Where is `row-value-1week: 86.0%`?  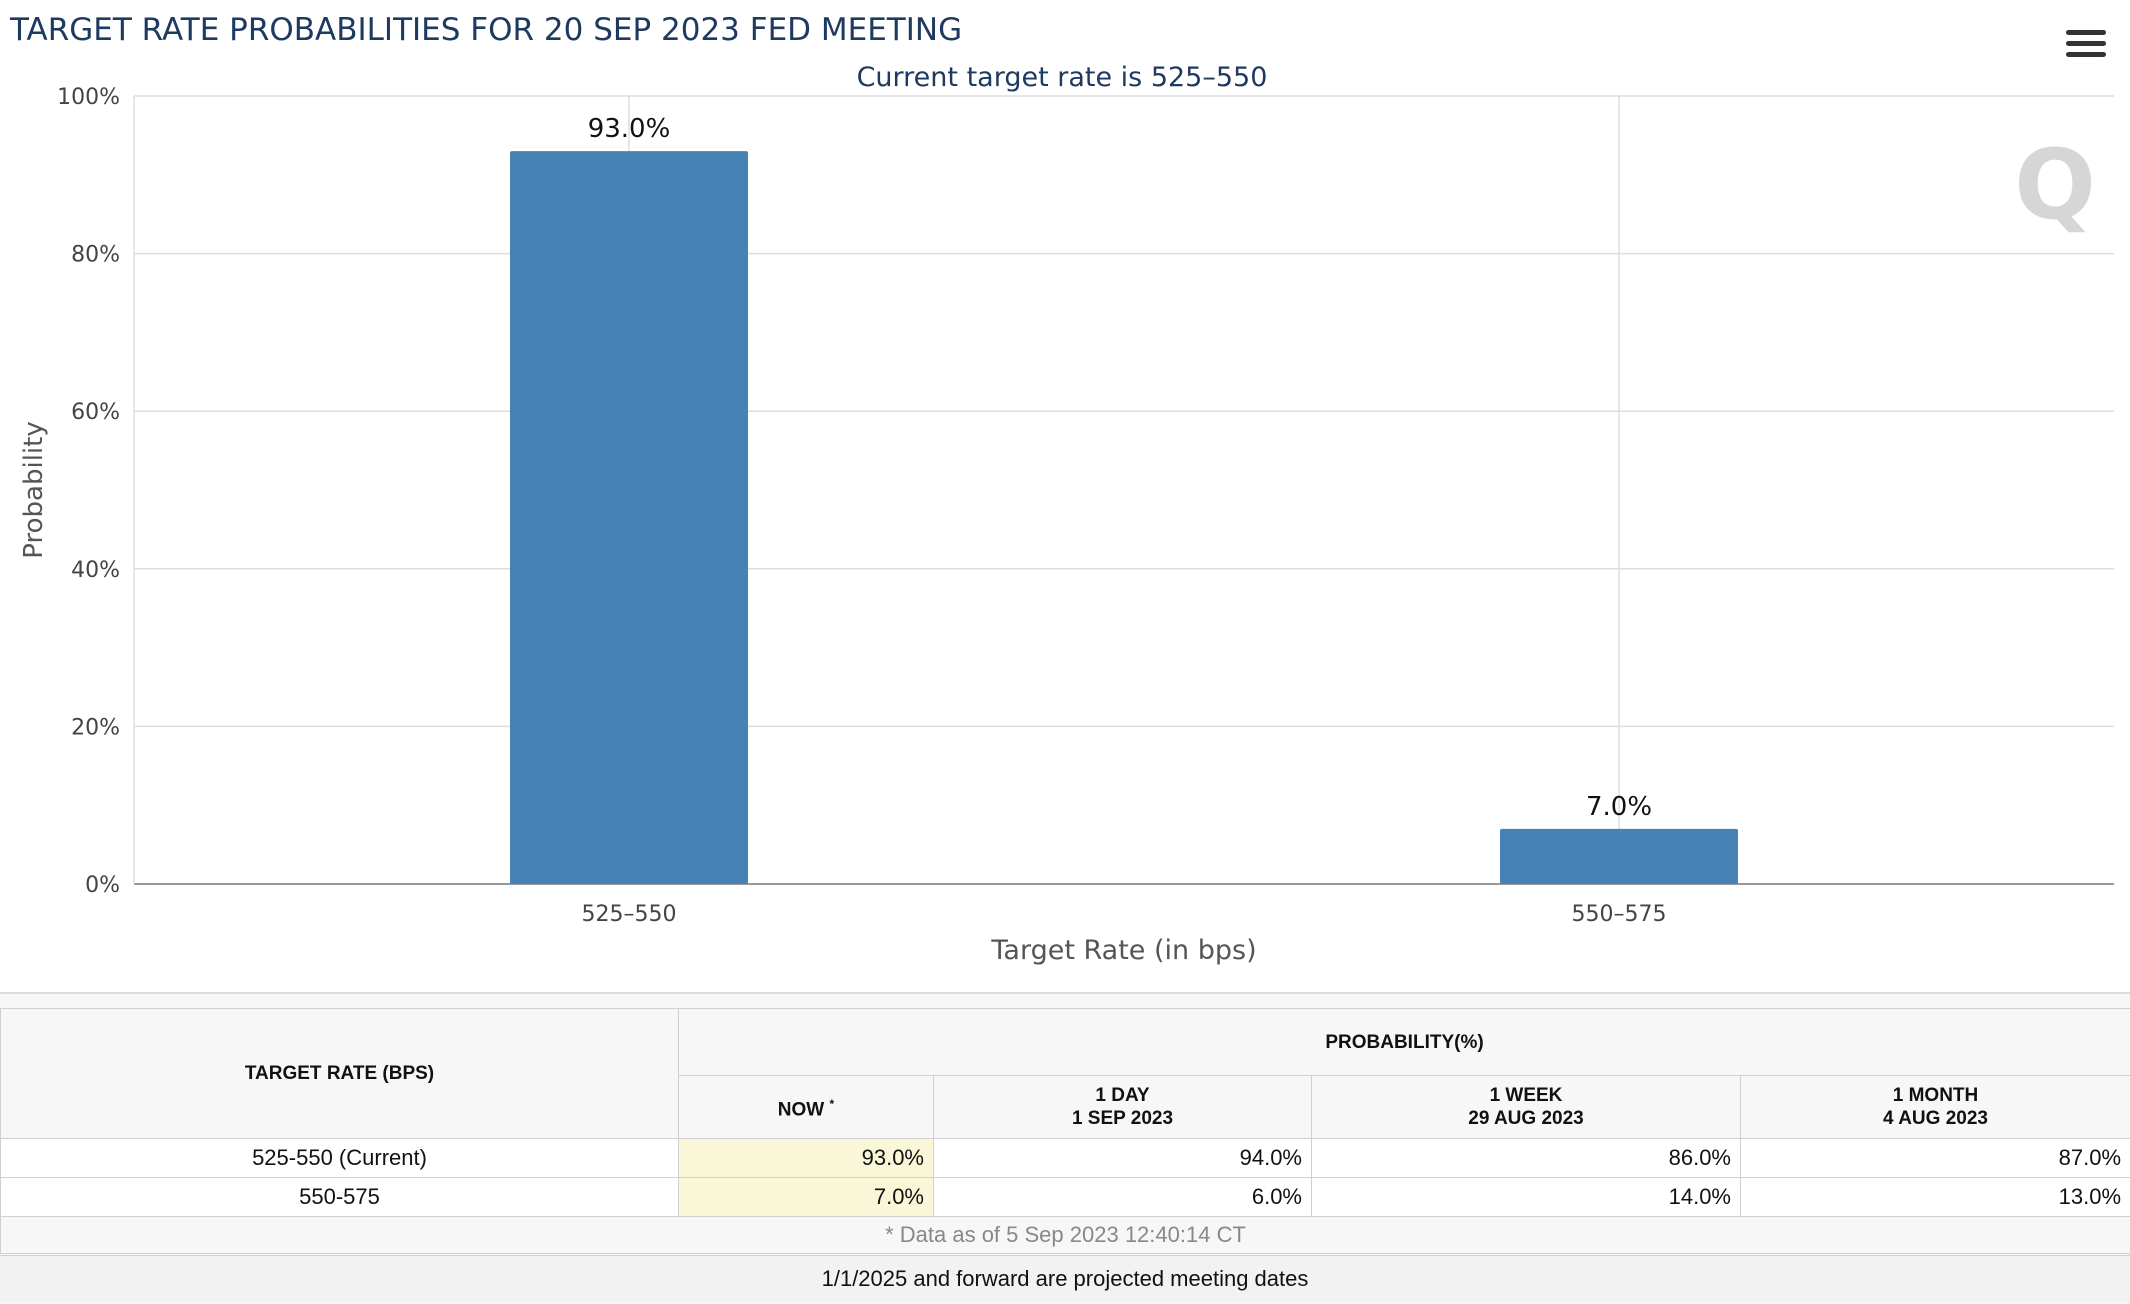 row-value-1week: 86.0% is located at coordinates (1526, 1158).